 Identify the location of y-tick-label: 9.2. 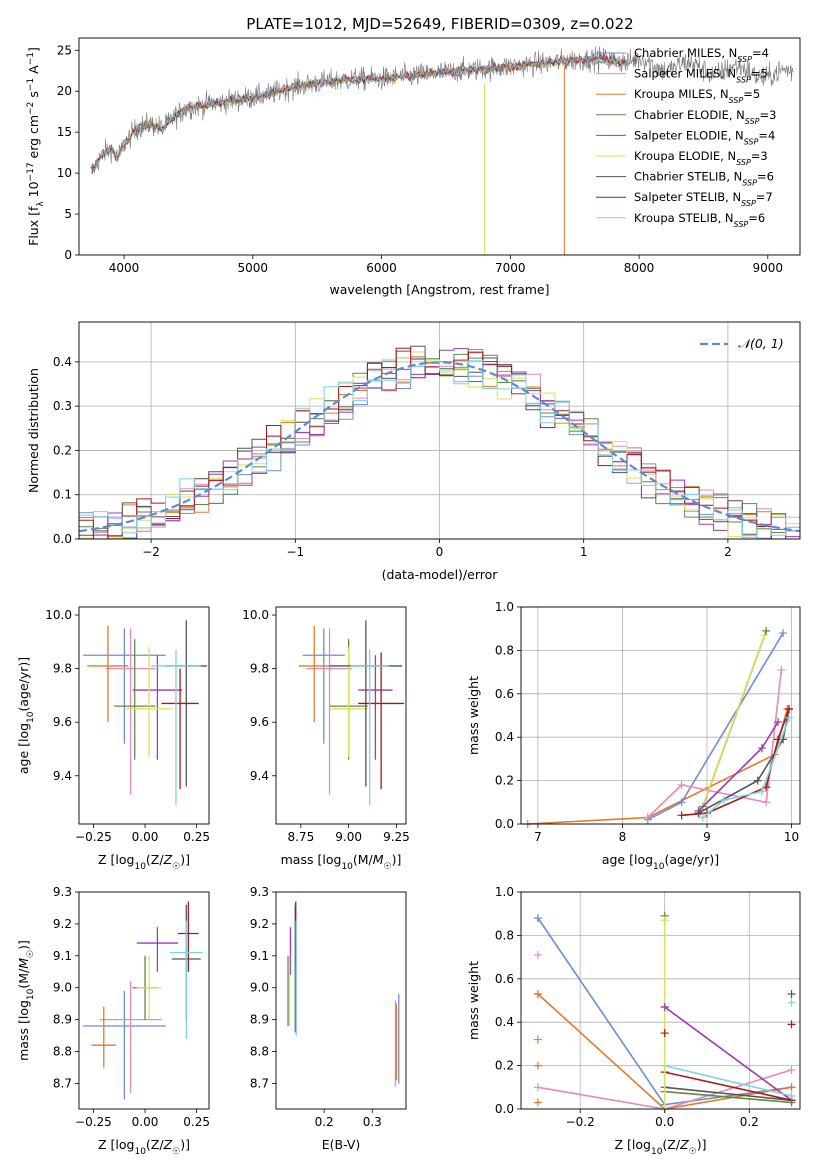
(62, 924).